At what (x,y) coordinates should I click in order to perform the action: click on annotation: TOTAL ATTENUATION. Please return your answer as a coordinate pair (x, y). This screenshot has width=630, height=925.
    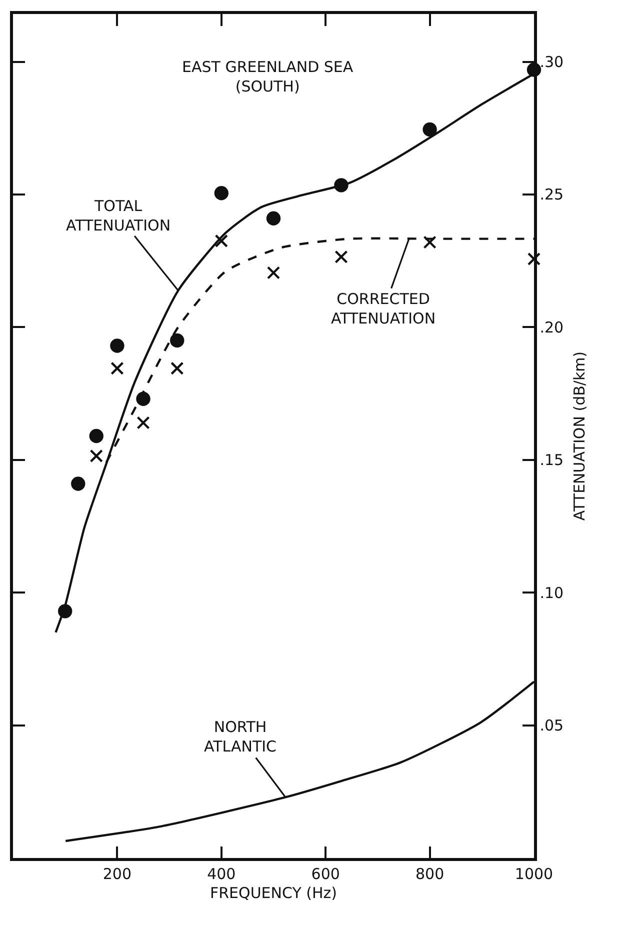
    Looking at the image, I should click on (118, 215).